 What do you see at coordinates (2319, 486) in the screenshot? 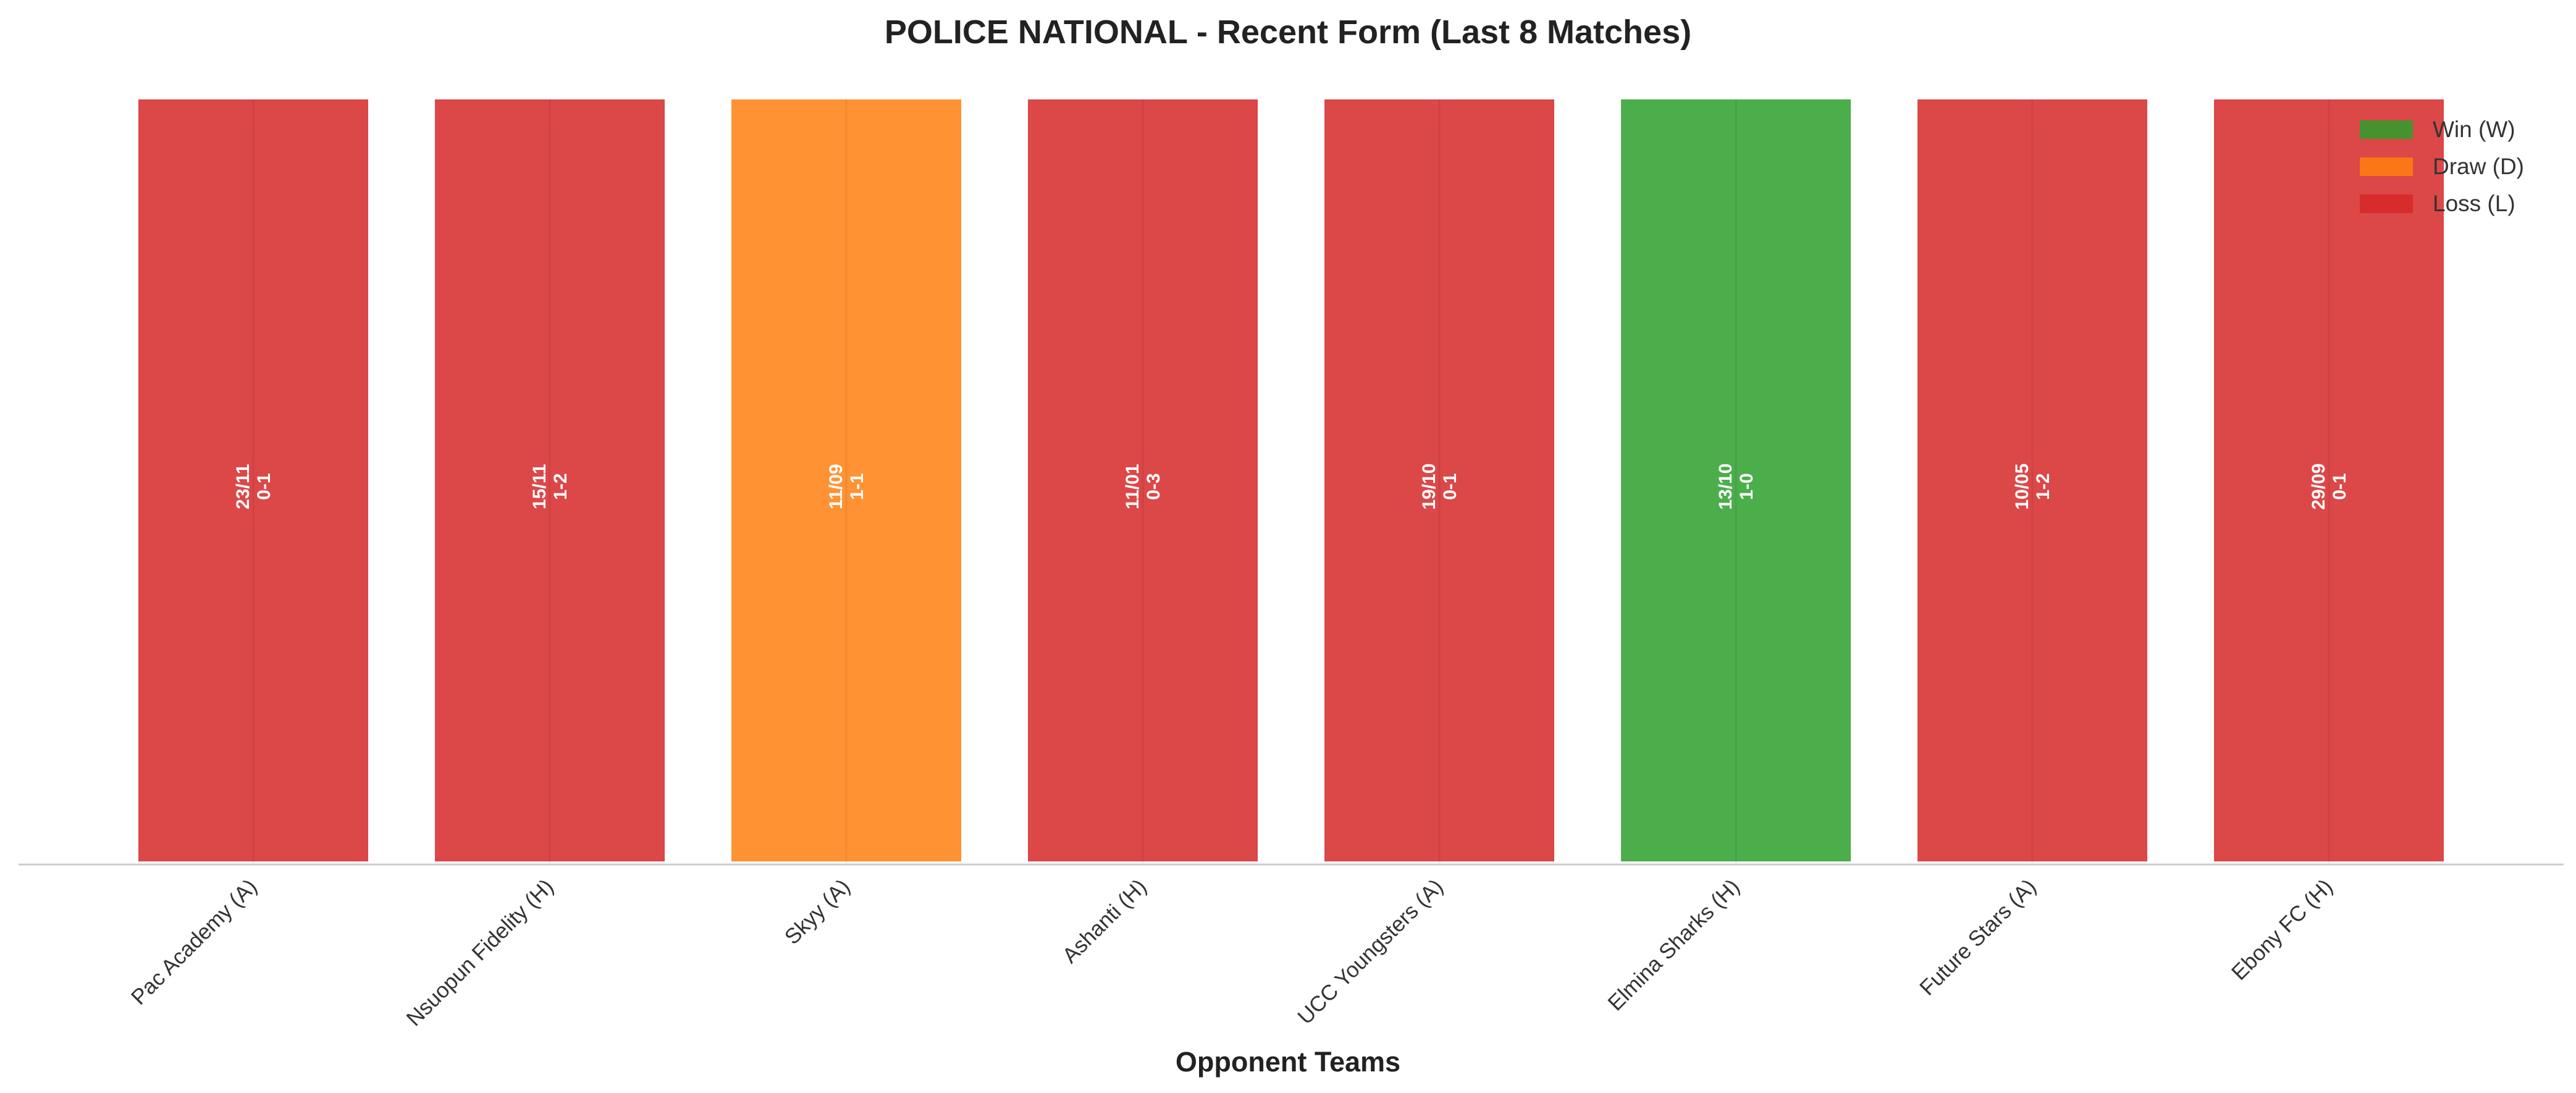
I see `match-date: 29/09` at bounding box center [2319, 486].